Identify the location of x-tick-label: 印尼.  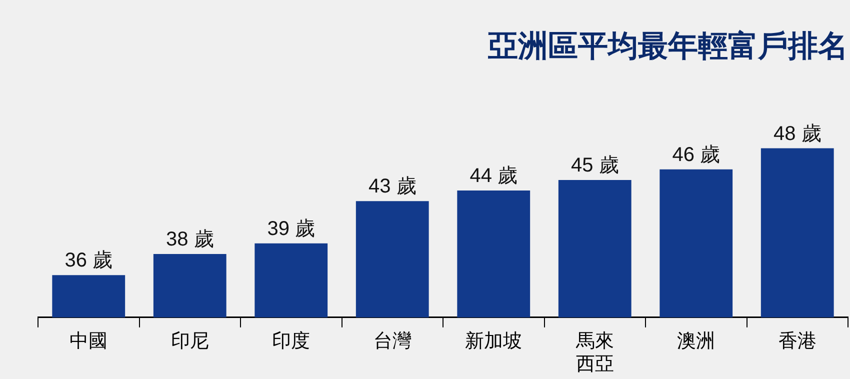
(189, 341).